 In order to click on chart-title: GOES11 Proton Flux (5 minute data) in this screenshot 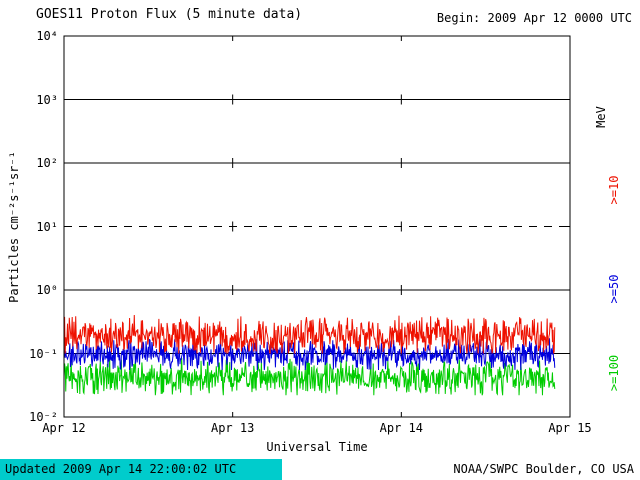, I will do `click(169, 14)`.